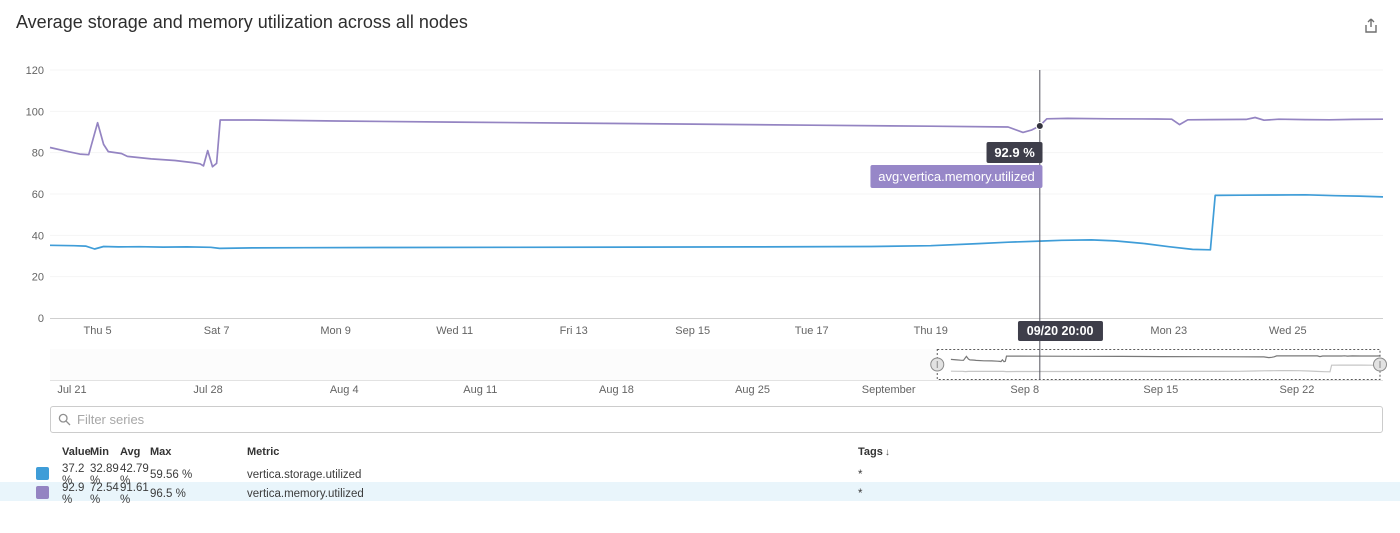  What do you see at coordinates (161, 452) in the screenshot?
I see `max-column-header: Max` at bounding box center [161, 452].